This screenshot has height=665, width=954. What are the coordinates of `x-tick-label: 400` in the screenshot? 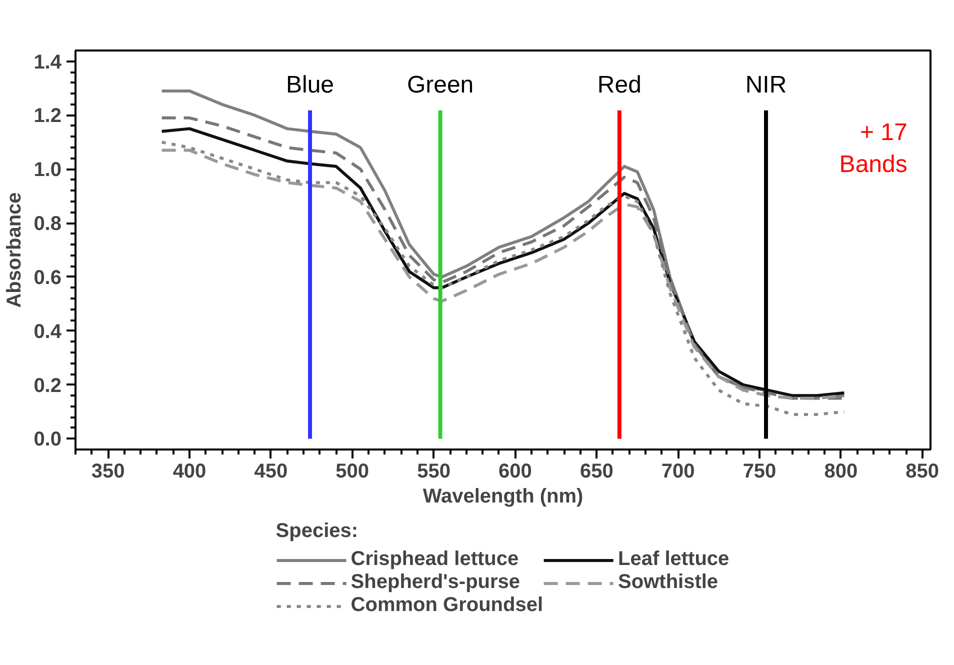 It's located at (189, 471).